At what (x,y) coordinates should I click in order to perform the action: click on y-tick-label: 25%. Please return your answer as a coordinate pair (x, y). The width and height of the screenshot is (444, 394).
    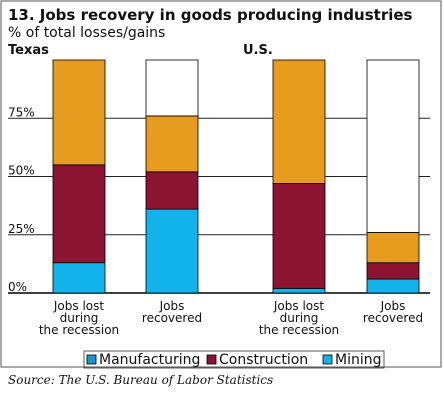
    Looking at the image, I should click on (21, 229).